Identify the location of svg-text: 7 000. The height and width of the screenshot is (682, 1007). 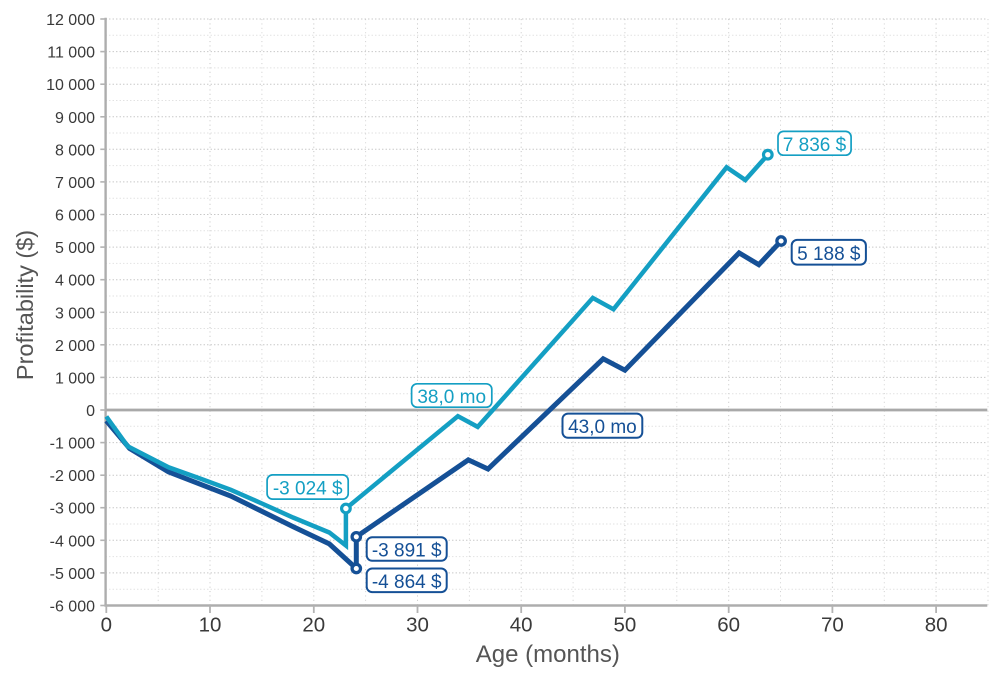
(75, 183).